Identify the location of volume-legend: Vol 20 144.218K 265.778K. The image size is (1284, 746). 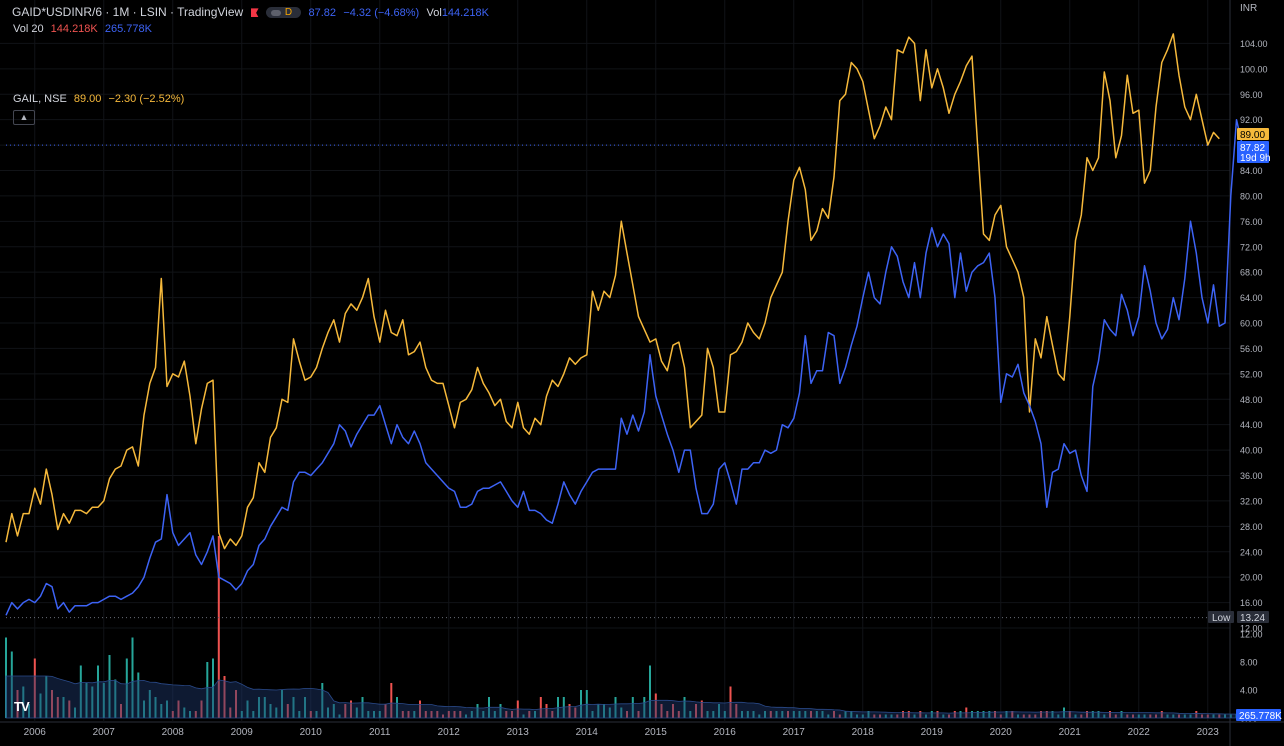
(84, 29).